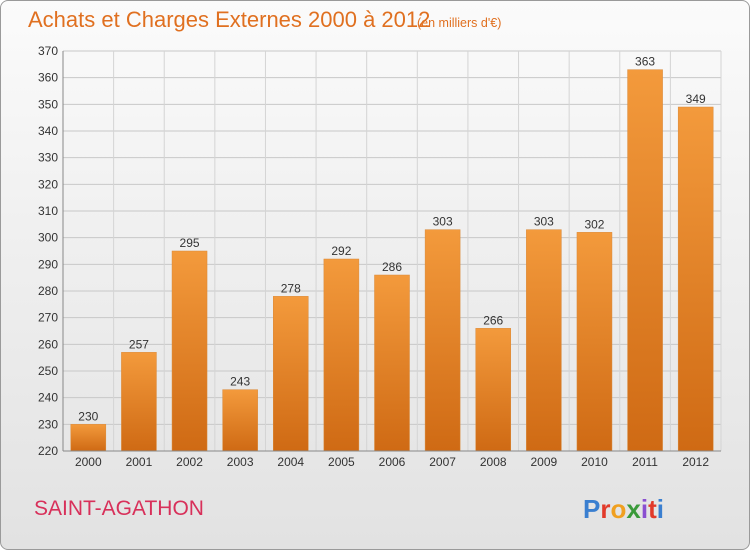 This screenshot has width=750, height=551. I want to click on data-label-2009: 303, so click(544, 222).